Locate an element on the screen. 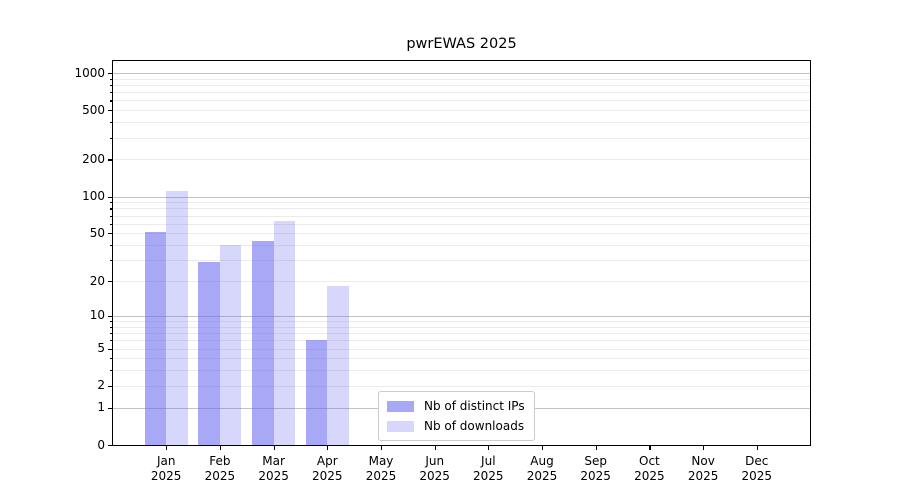 This screenshot has width=900, height=500. x-tick-label: Mar 2025 is located at coordinates (273, 468).